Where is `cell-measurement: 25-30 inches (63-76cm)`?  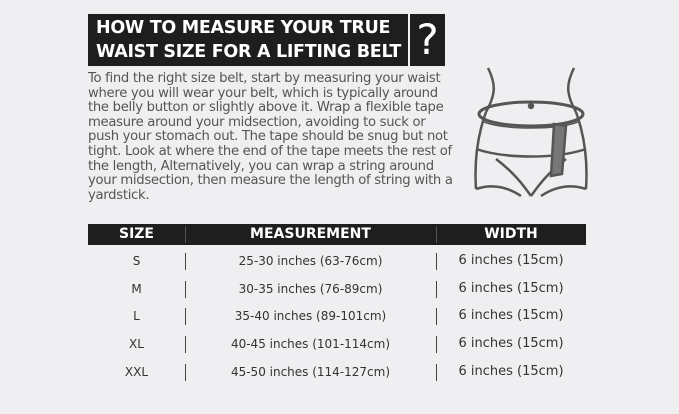 cell-measurement: 25-30 inches (63-76cm) is located at coordinates (310, 261).